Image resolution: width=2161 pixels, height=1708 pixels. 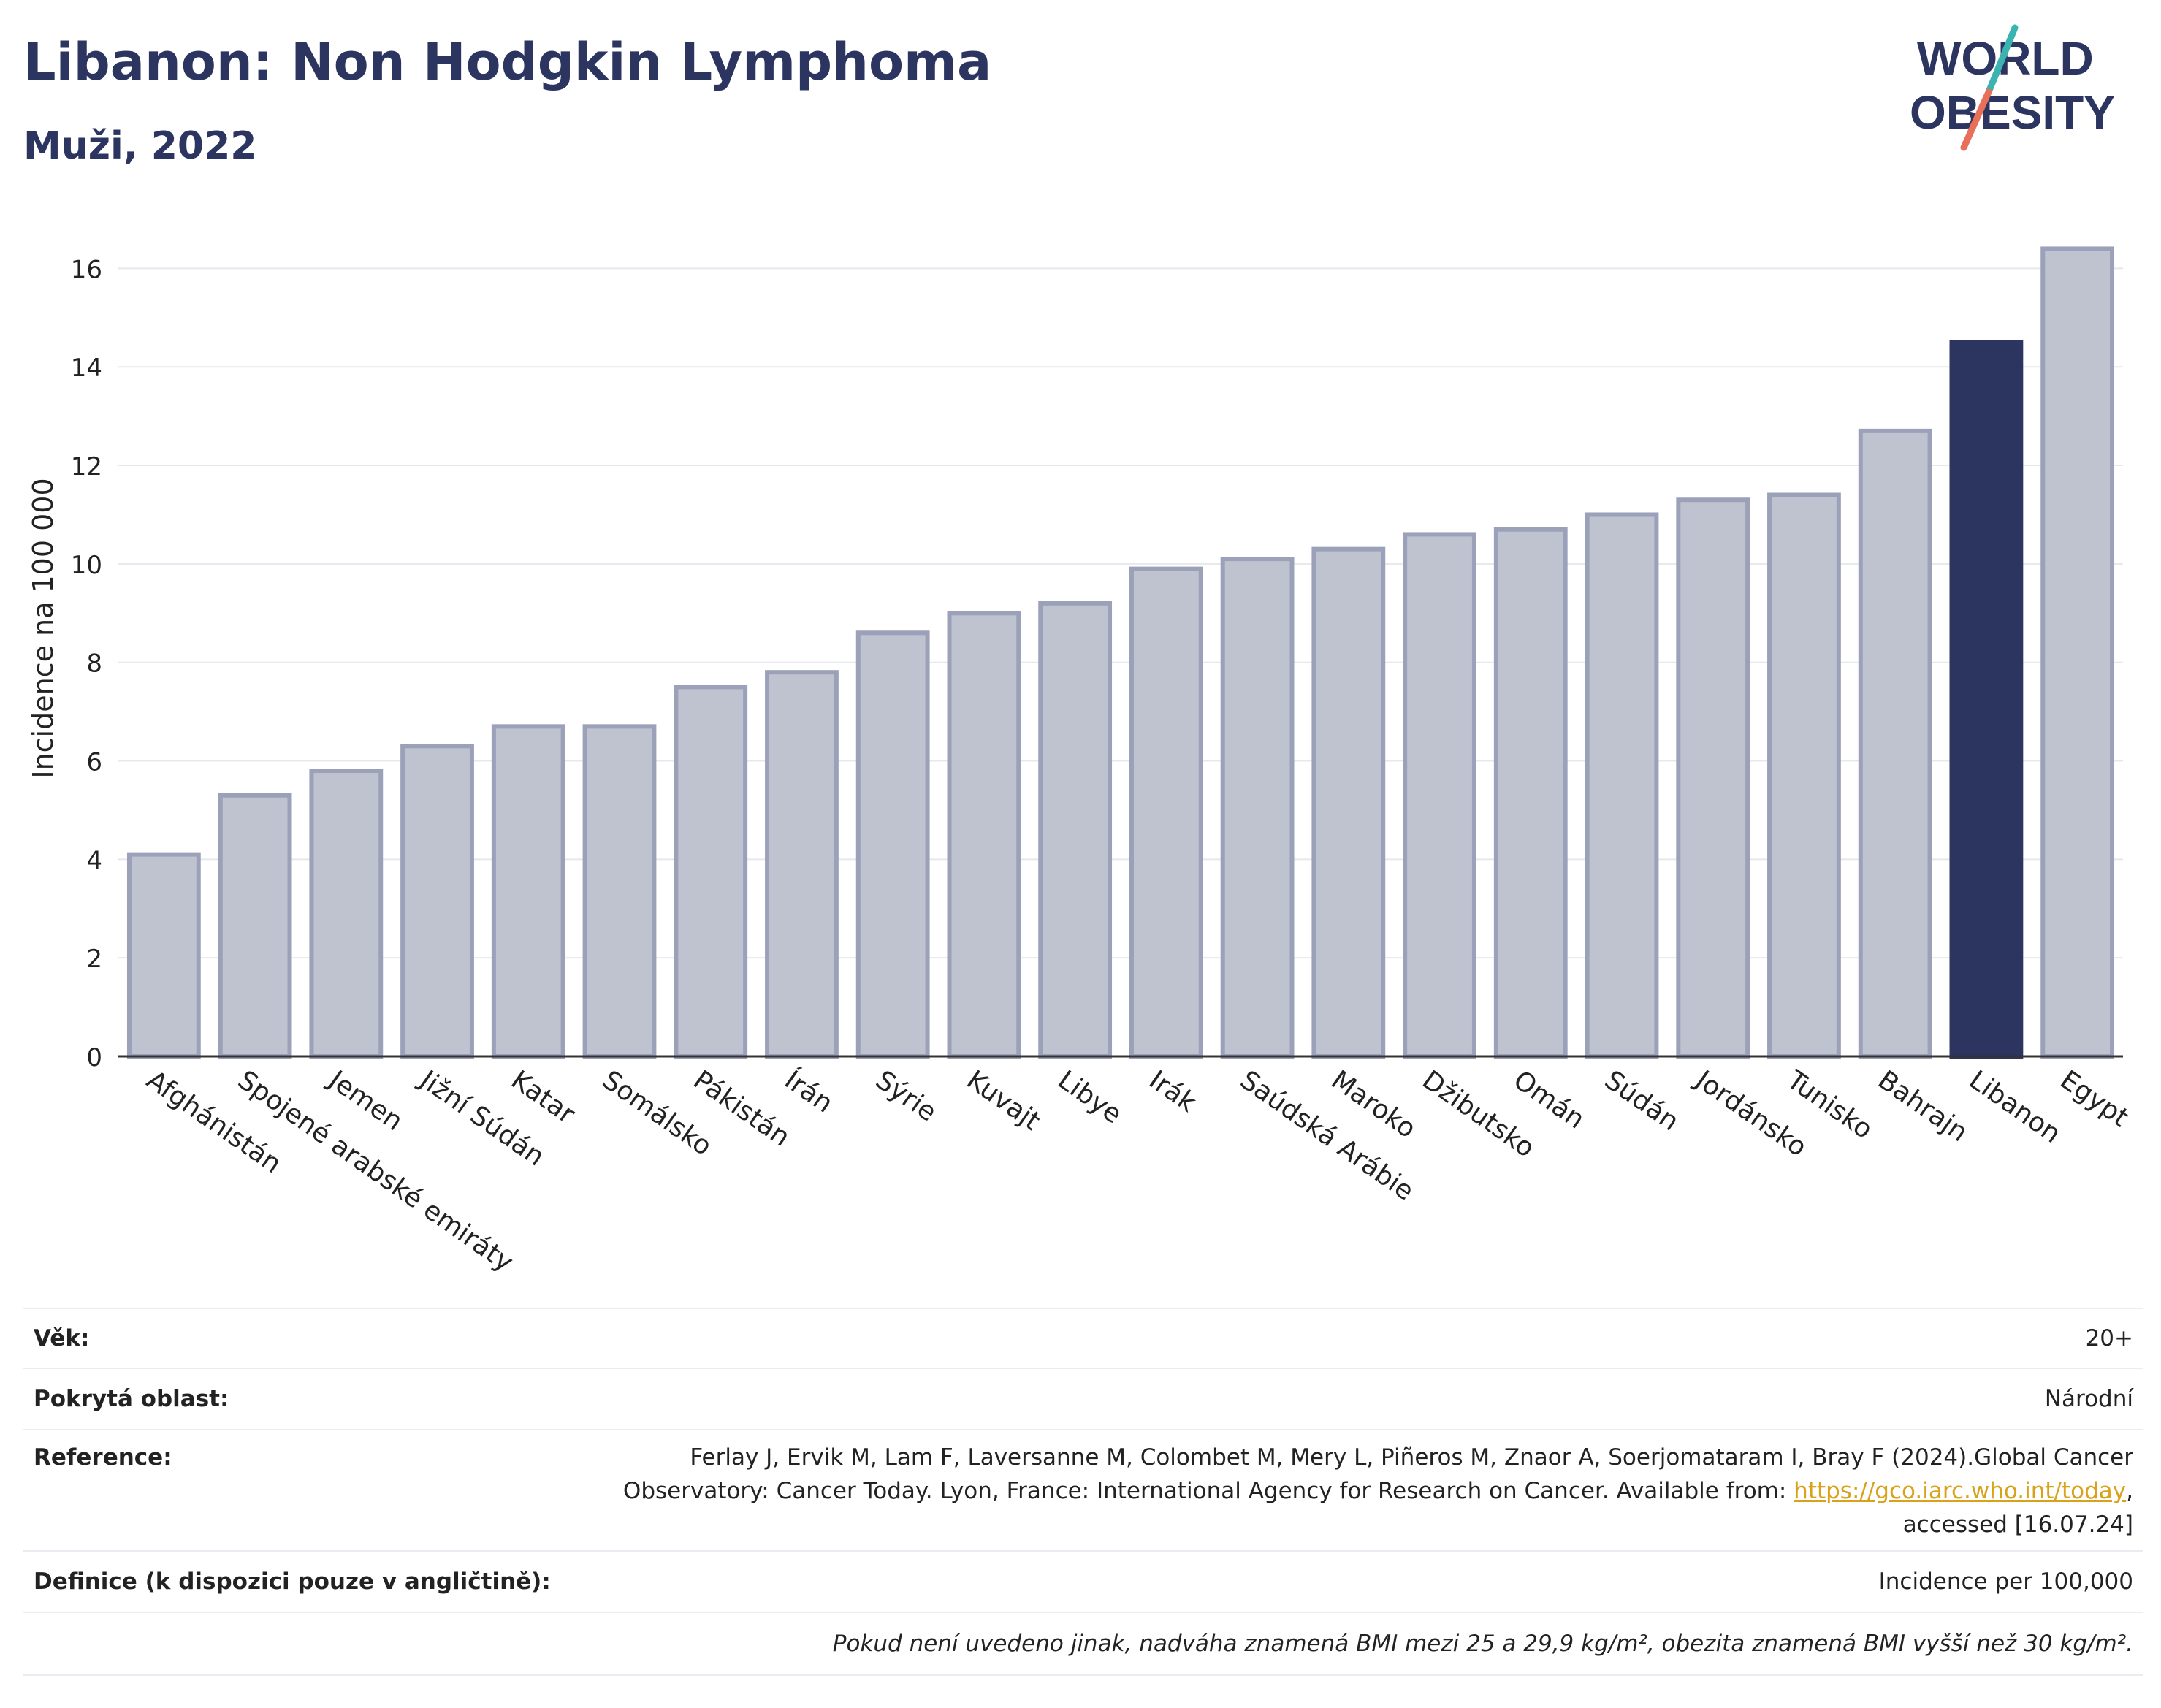 What do you see at coordinates (1549, 1100) in the screenshot?
I see `x-tick-label: Omán` at bounding box center [1549, 1100].